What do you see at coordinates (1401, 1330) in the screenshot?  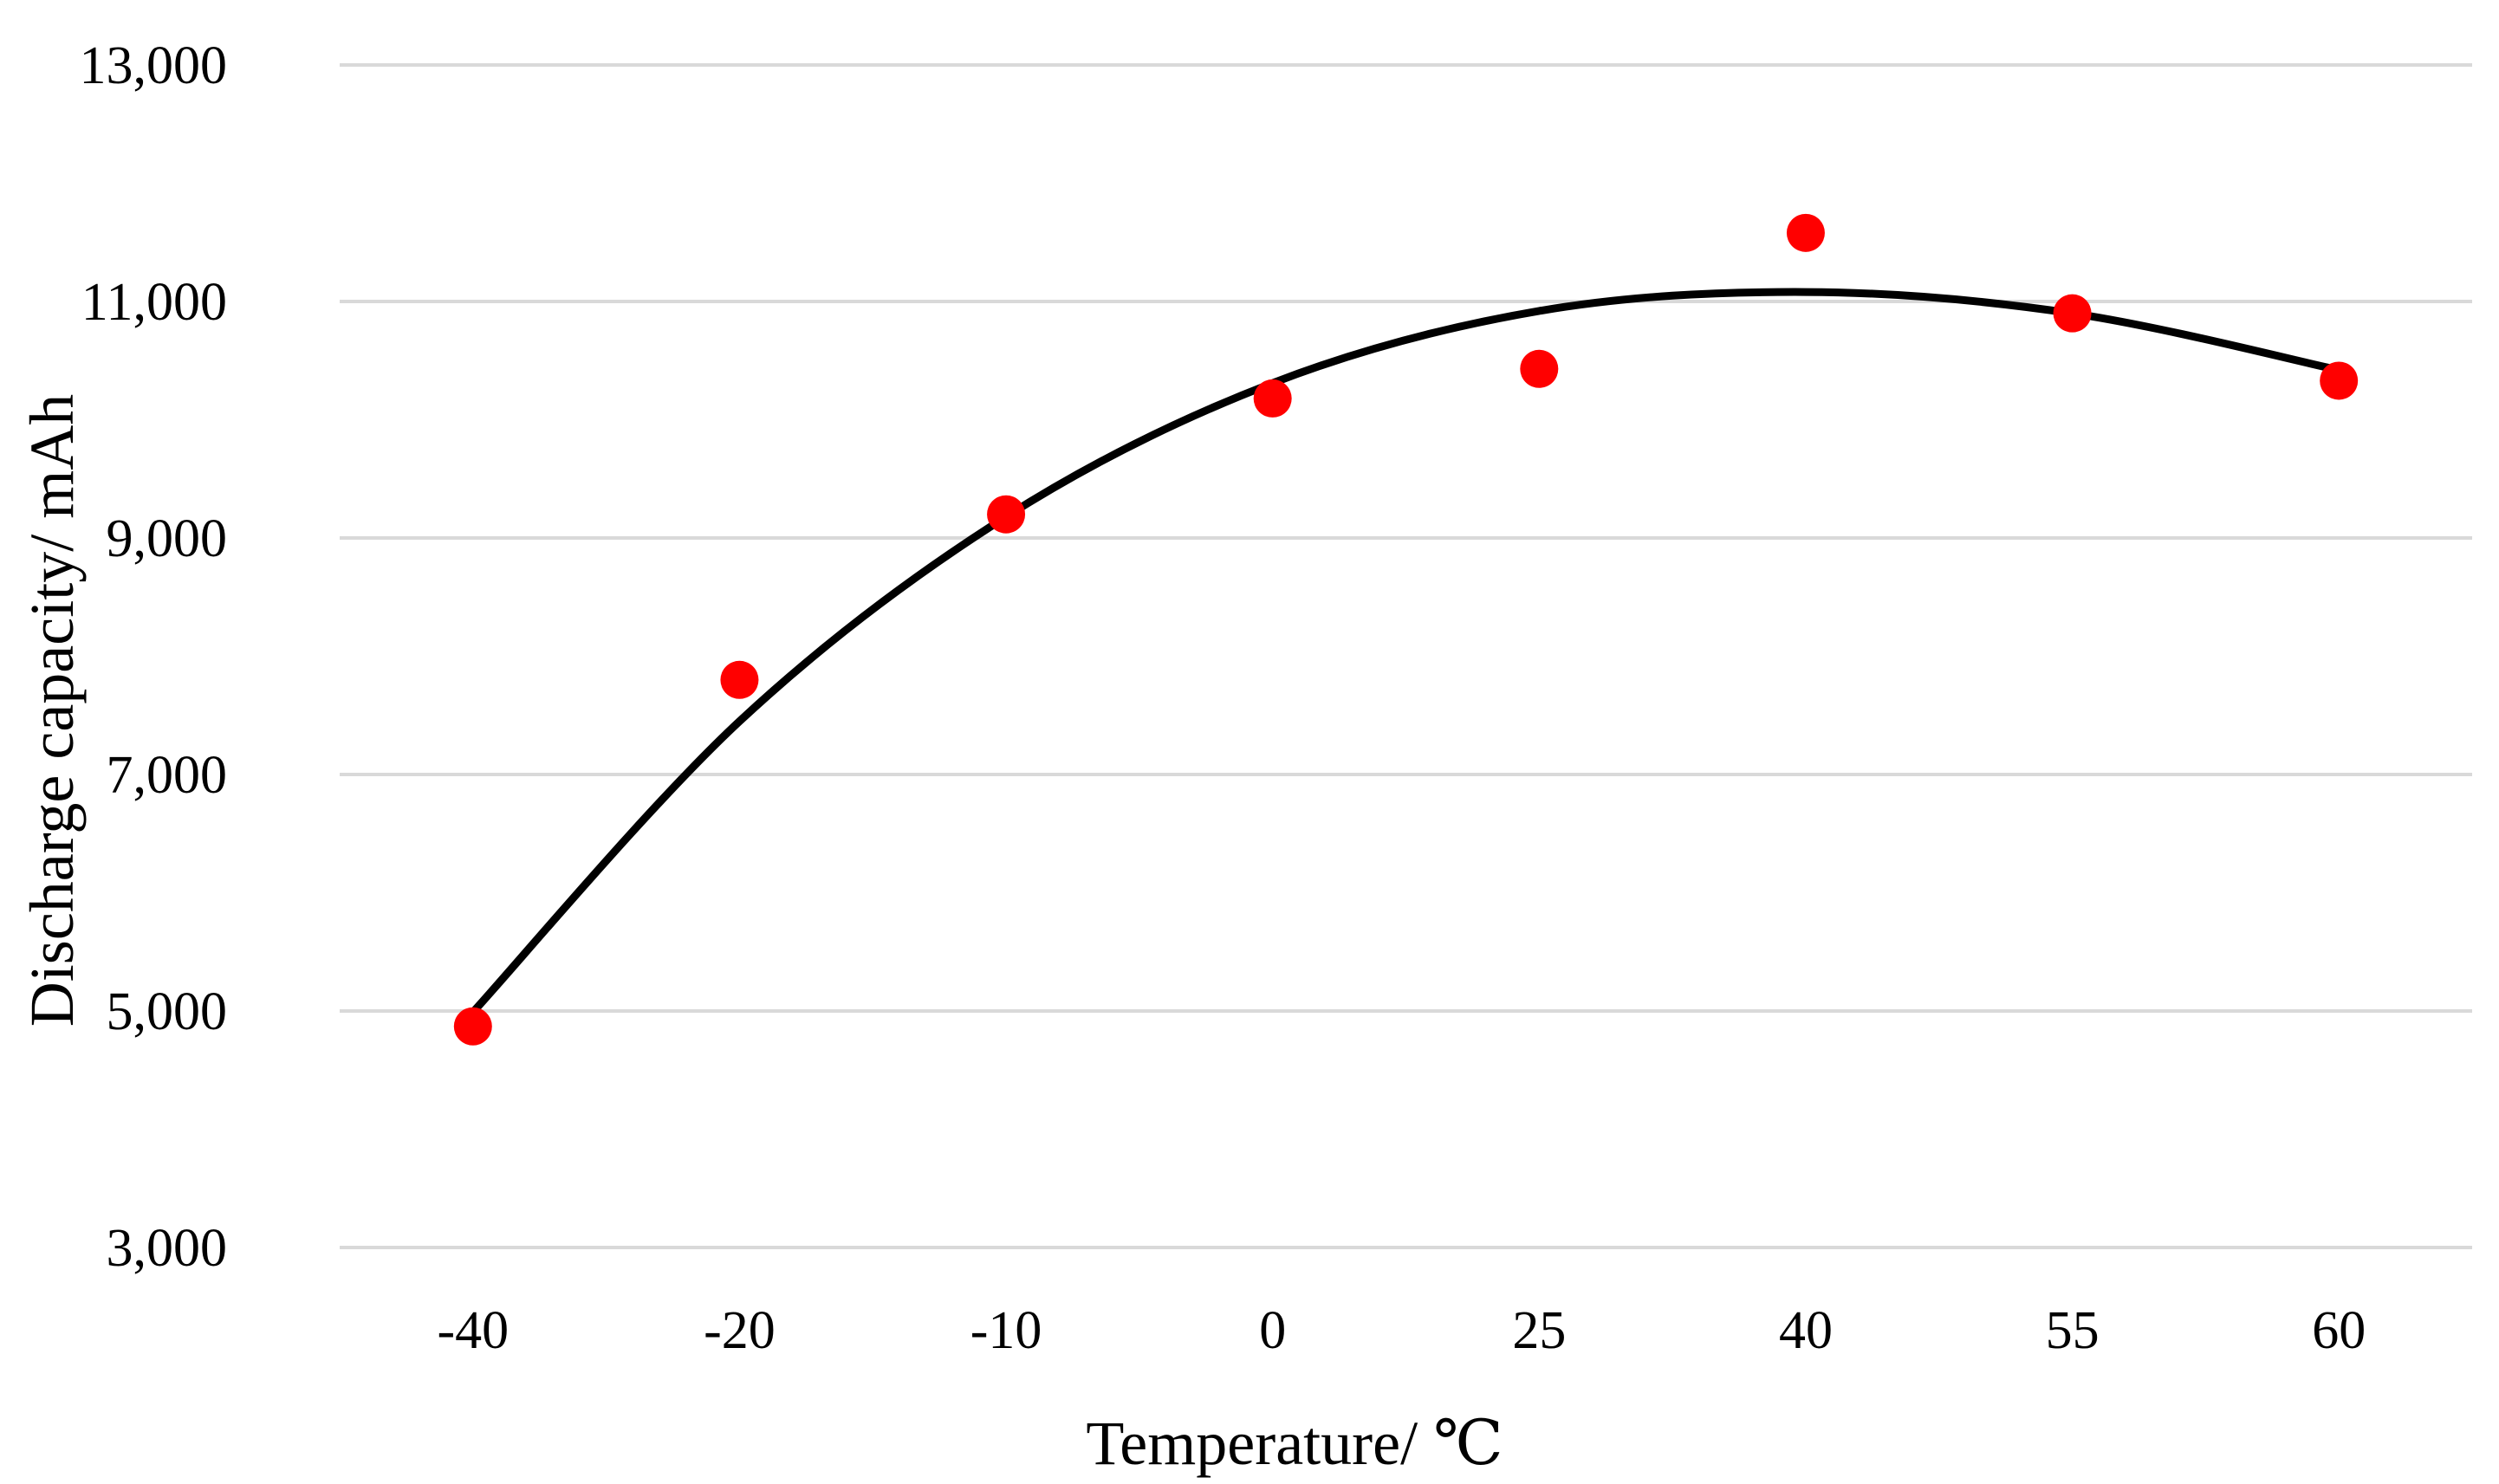 I see `x-tick-labels: -40 -20 -10 0 25 40 55 60` at bounding box center [1401, 1330].